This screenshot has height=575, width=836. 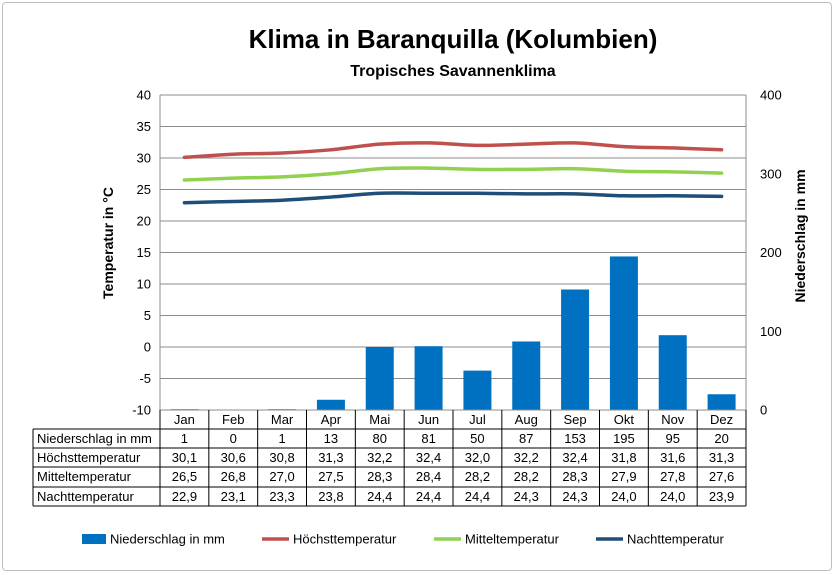 What do you see at coordinates (771, 173) in the screenshot?
I see `y2-tick-label: 300` at bounding box center [771, 173].